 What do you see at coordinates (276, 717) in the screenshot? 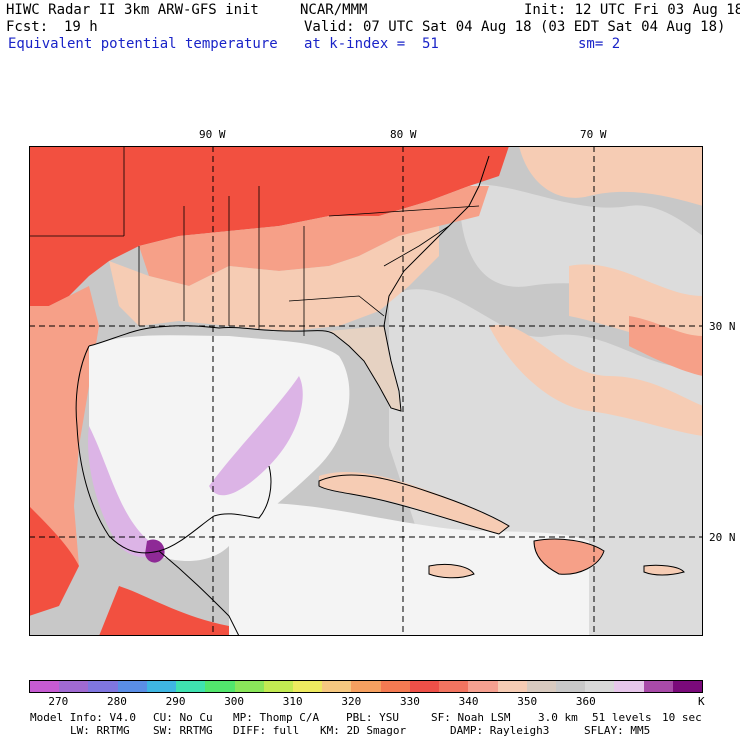
I see `footer-mp: MP: Thomp C/A` at bounding box center [276, 717].